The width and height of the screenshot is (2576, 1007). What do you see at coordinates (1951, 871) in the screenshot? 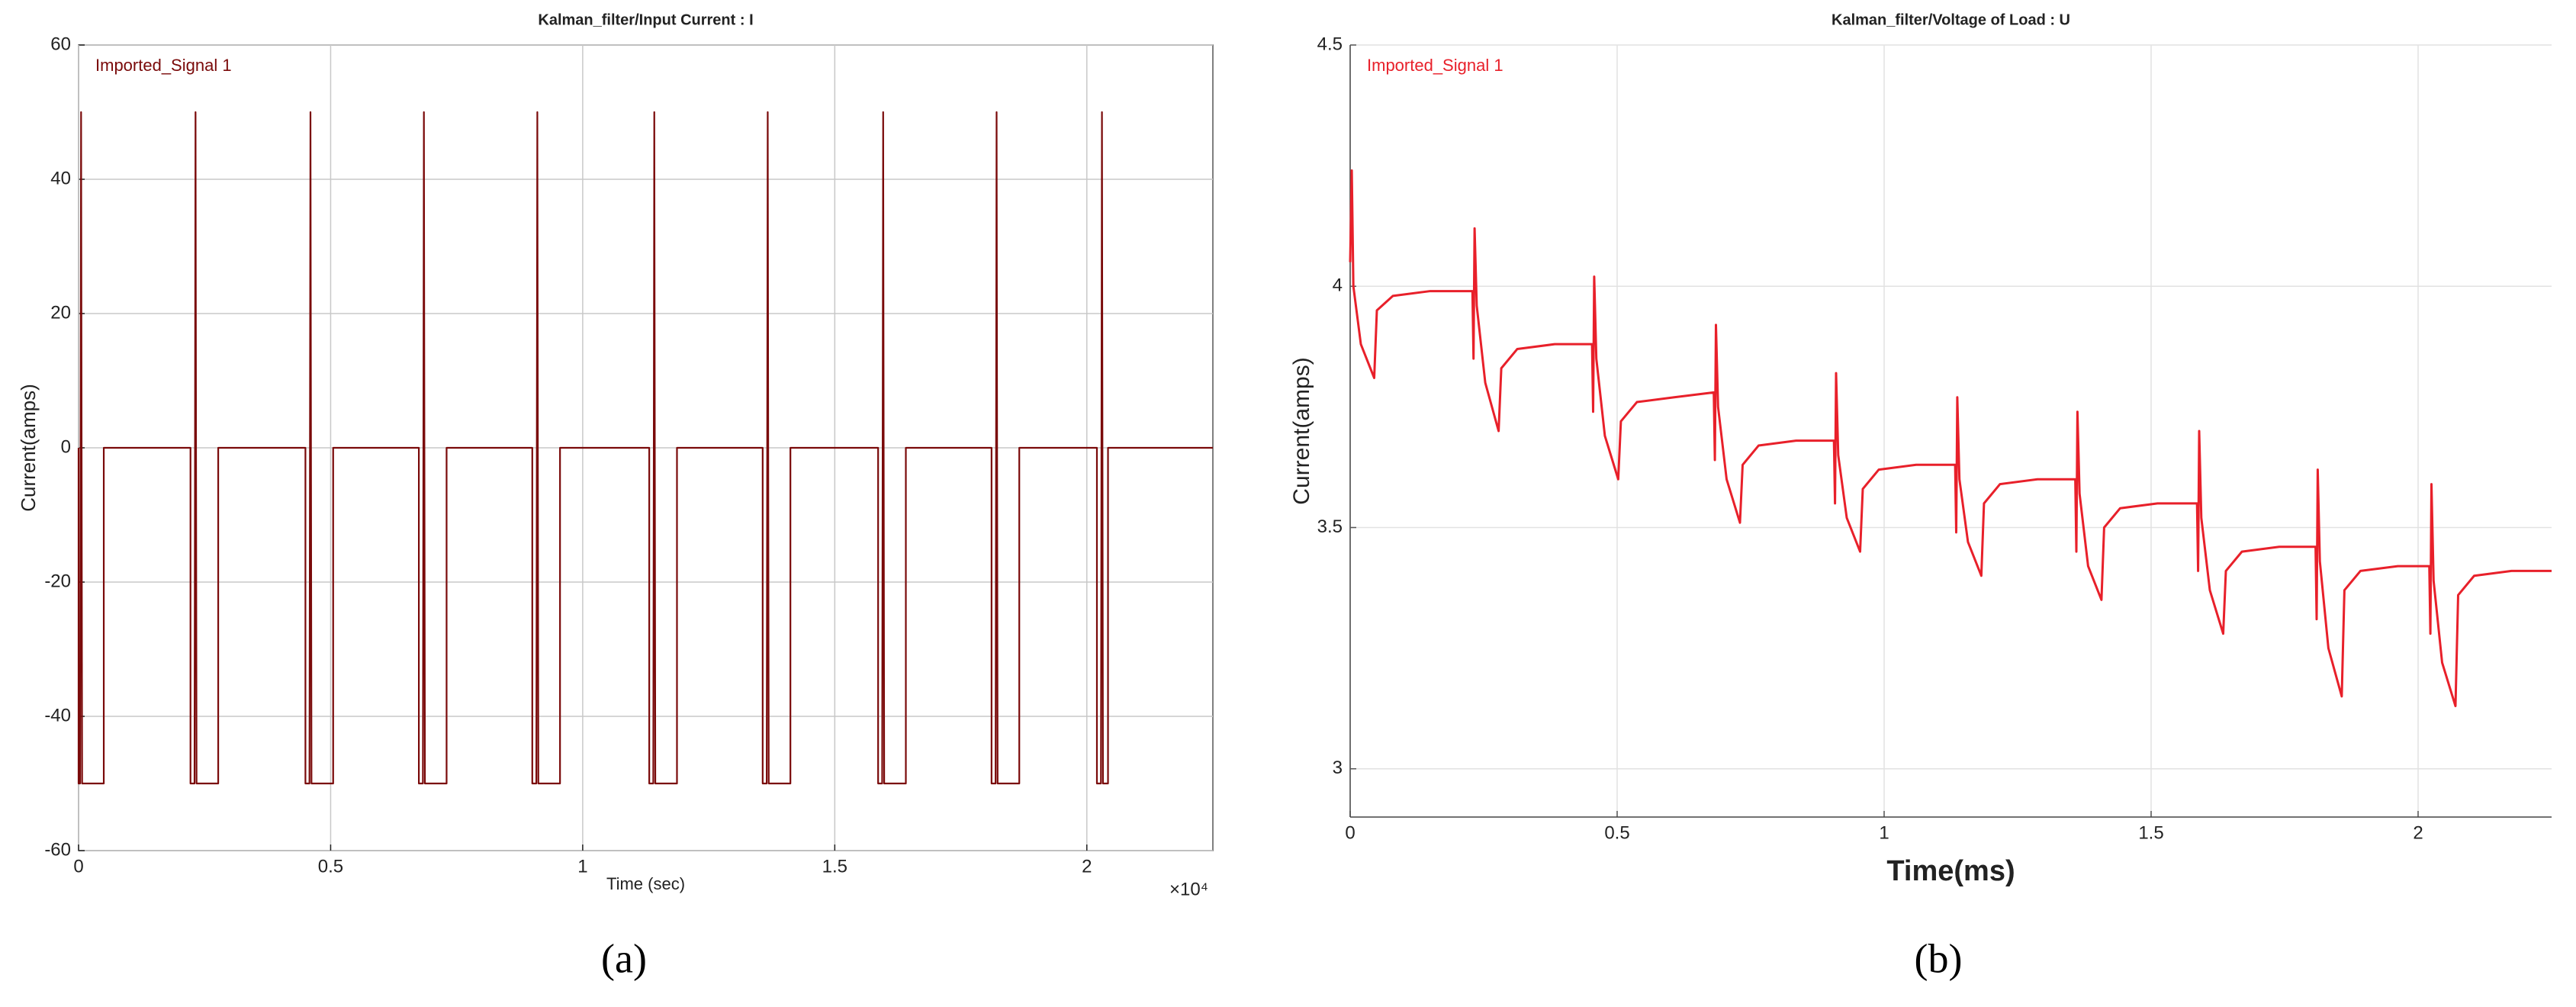
I see `x-axis-label: Time(ms)` at bounding box center [1951, 871].